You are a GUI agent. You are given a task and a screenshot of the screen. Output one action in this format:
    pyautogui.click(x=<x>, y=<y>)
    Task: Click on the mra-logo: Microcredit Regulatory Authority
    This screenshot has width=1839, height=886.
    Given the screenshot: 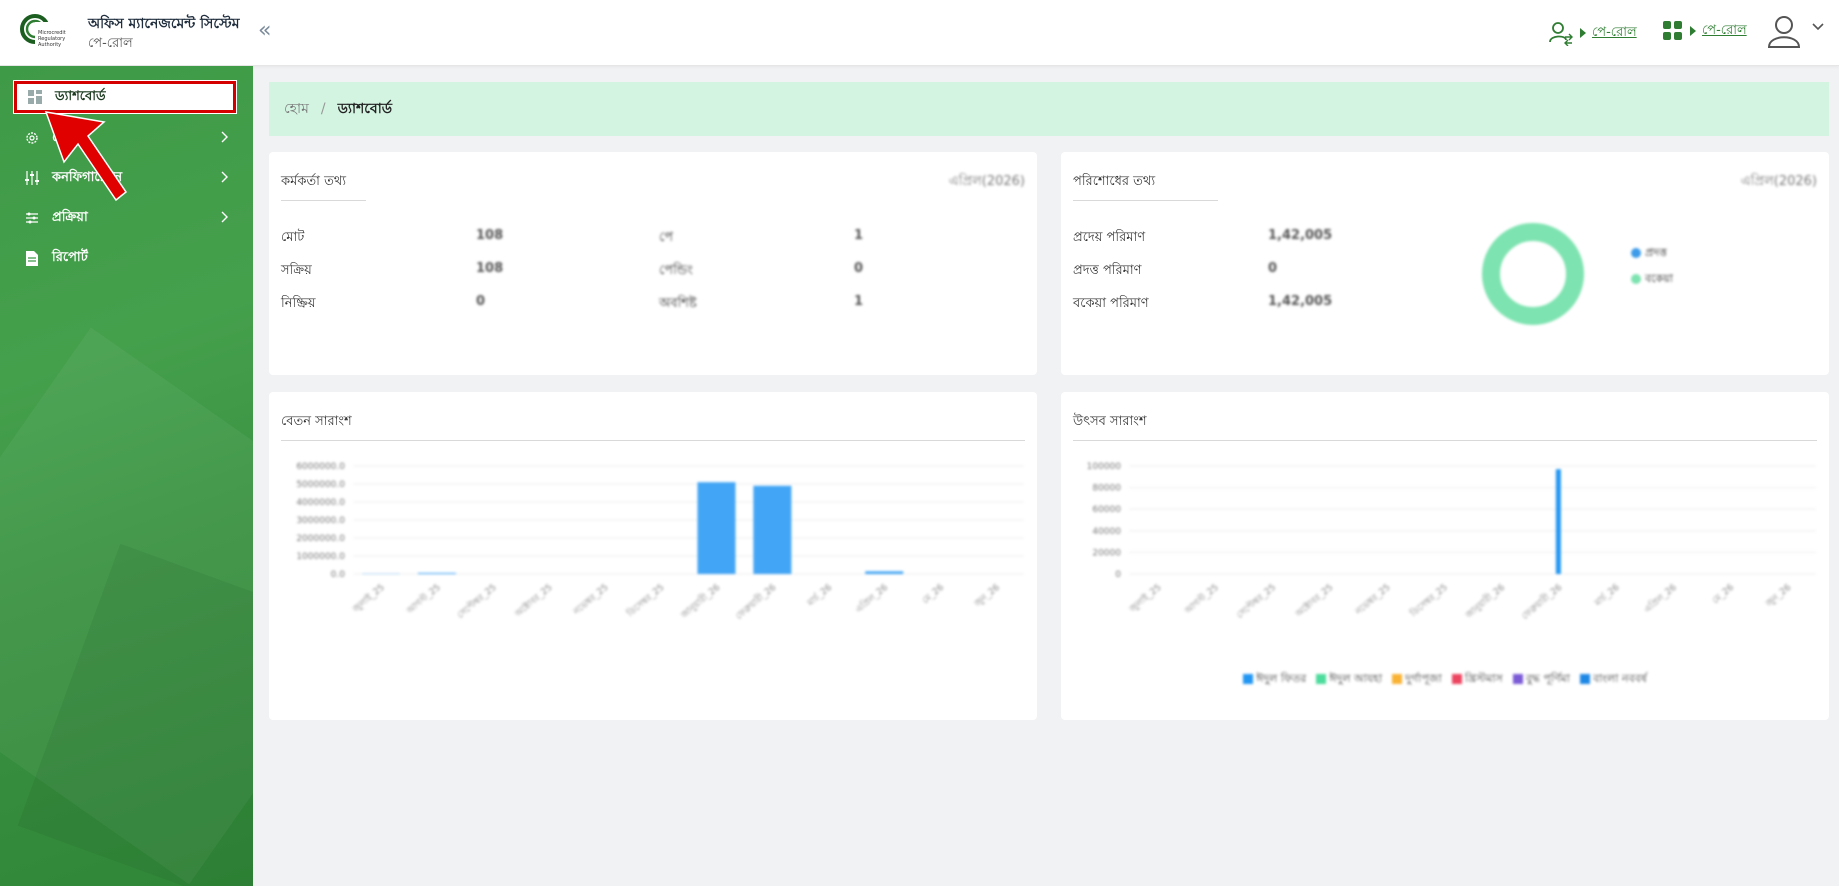 What is the action you would take?
    pyautogui.click(x=43, y=33)
    